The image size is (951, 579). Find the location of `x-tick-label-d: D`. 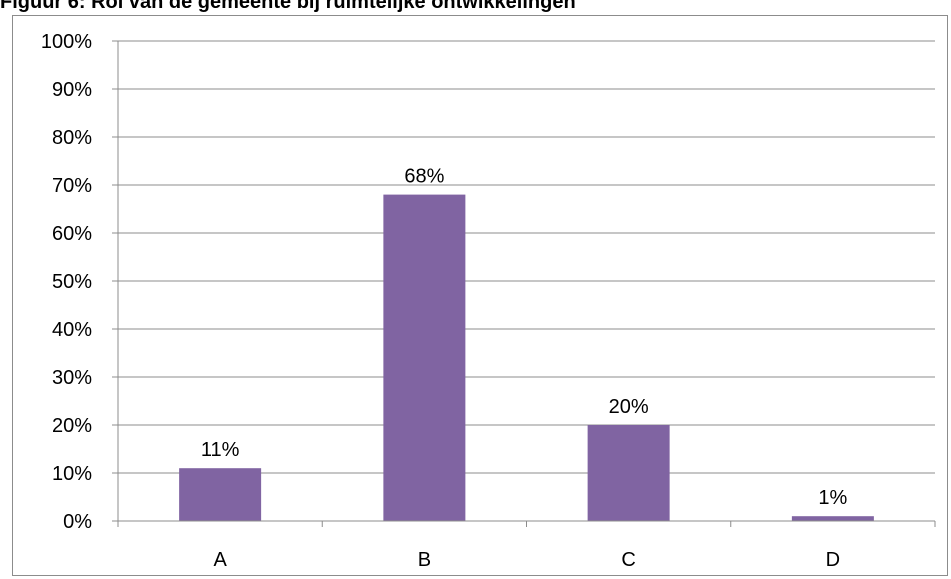

x-tick-label-d: D is located at coordinates (833, 560).